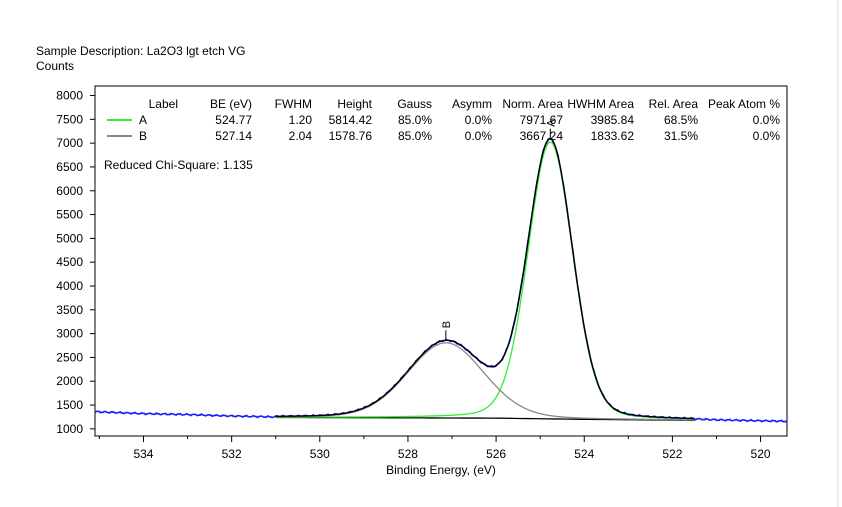  What do you see at coordinates (744, 104) in the screenshot?
I see `table-header: Peak Atom %` at bounding box center [744, 104].